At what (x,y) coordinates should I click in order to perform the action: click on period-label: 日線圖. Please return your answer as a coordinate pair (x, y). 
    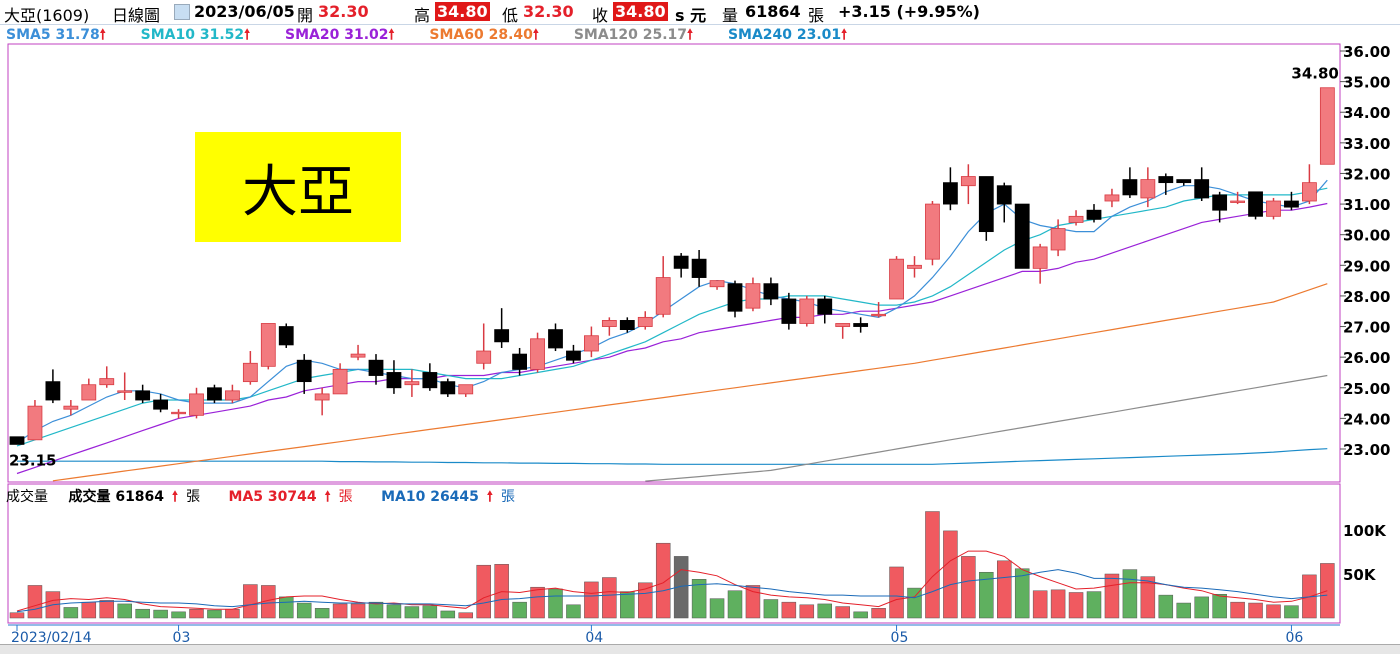
    Looking at the image, I should click on (136, 15).